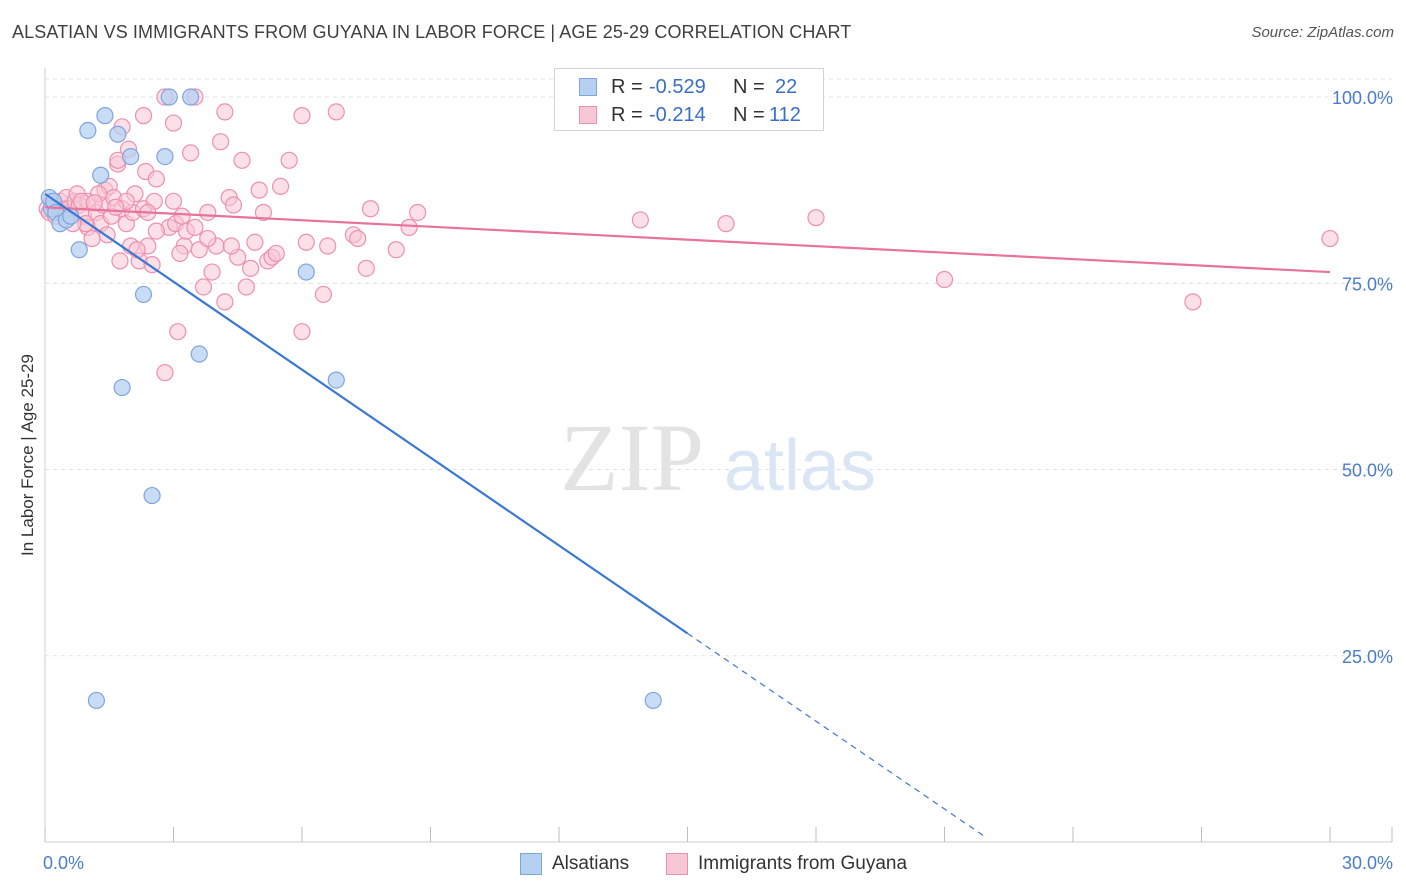  I want to click on watermark-zip: ZIP, so click(632, 457).